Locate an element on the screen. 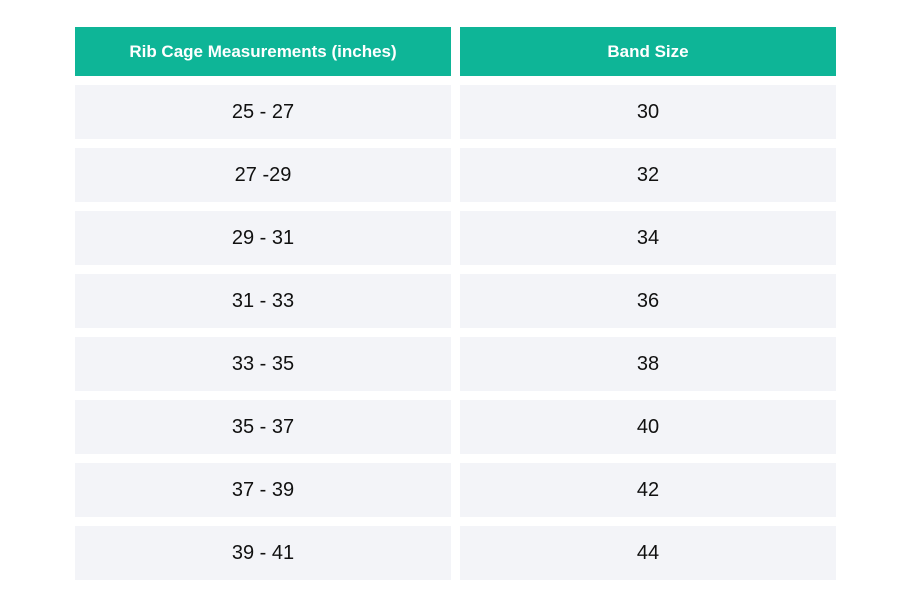 The width and height of the screenshot is (912, 608). band-size-cell: 34 is located at coordinates (648, 238).